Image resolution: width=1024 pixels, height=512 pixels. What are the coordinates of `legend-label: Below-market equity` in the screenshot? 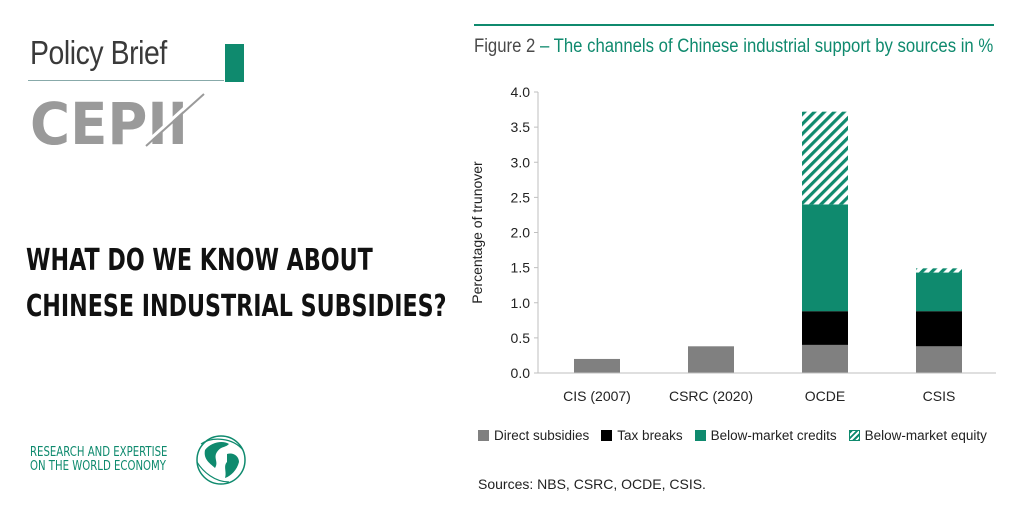 It's located at (925, 435).